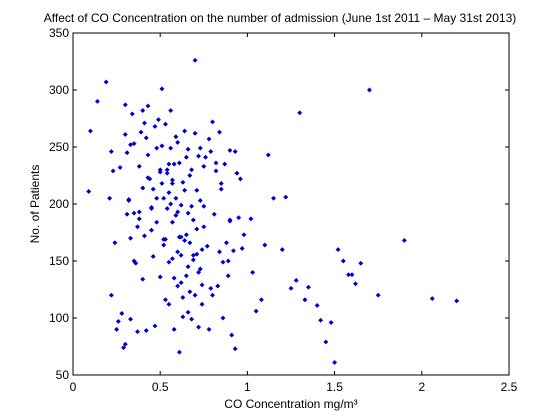 The image size is (560, 420). What do you see at coordinates (59, 33) in the screenshot?
I see `y-tick-label: 350` at bounding box center [59, 33].